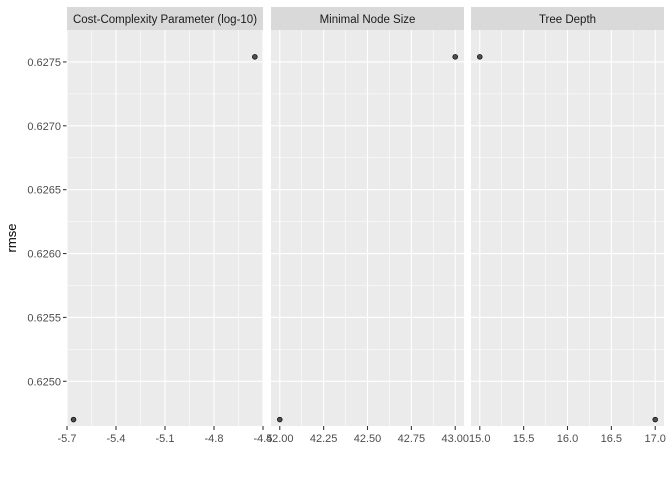 The image size is (672, 480). I want to click on y-axis-title: rmse, so click(11, 238).